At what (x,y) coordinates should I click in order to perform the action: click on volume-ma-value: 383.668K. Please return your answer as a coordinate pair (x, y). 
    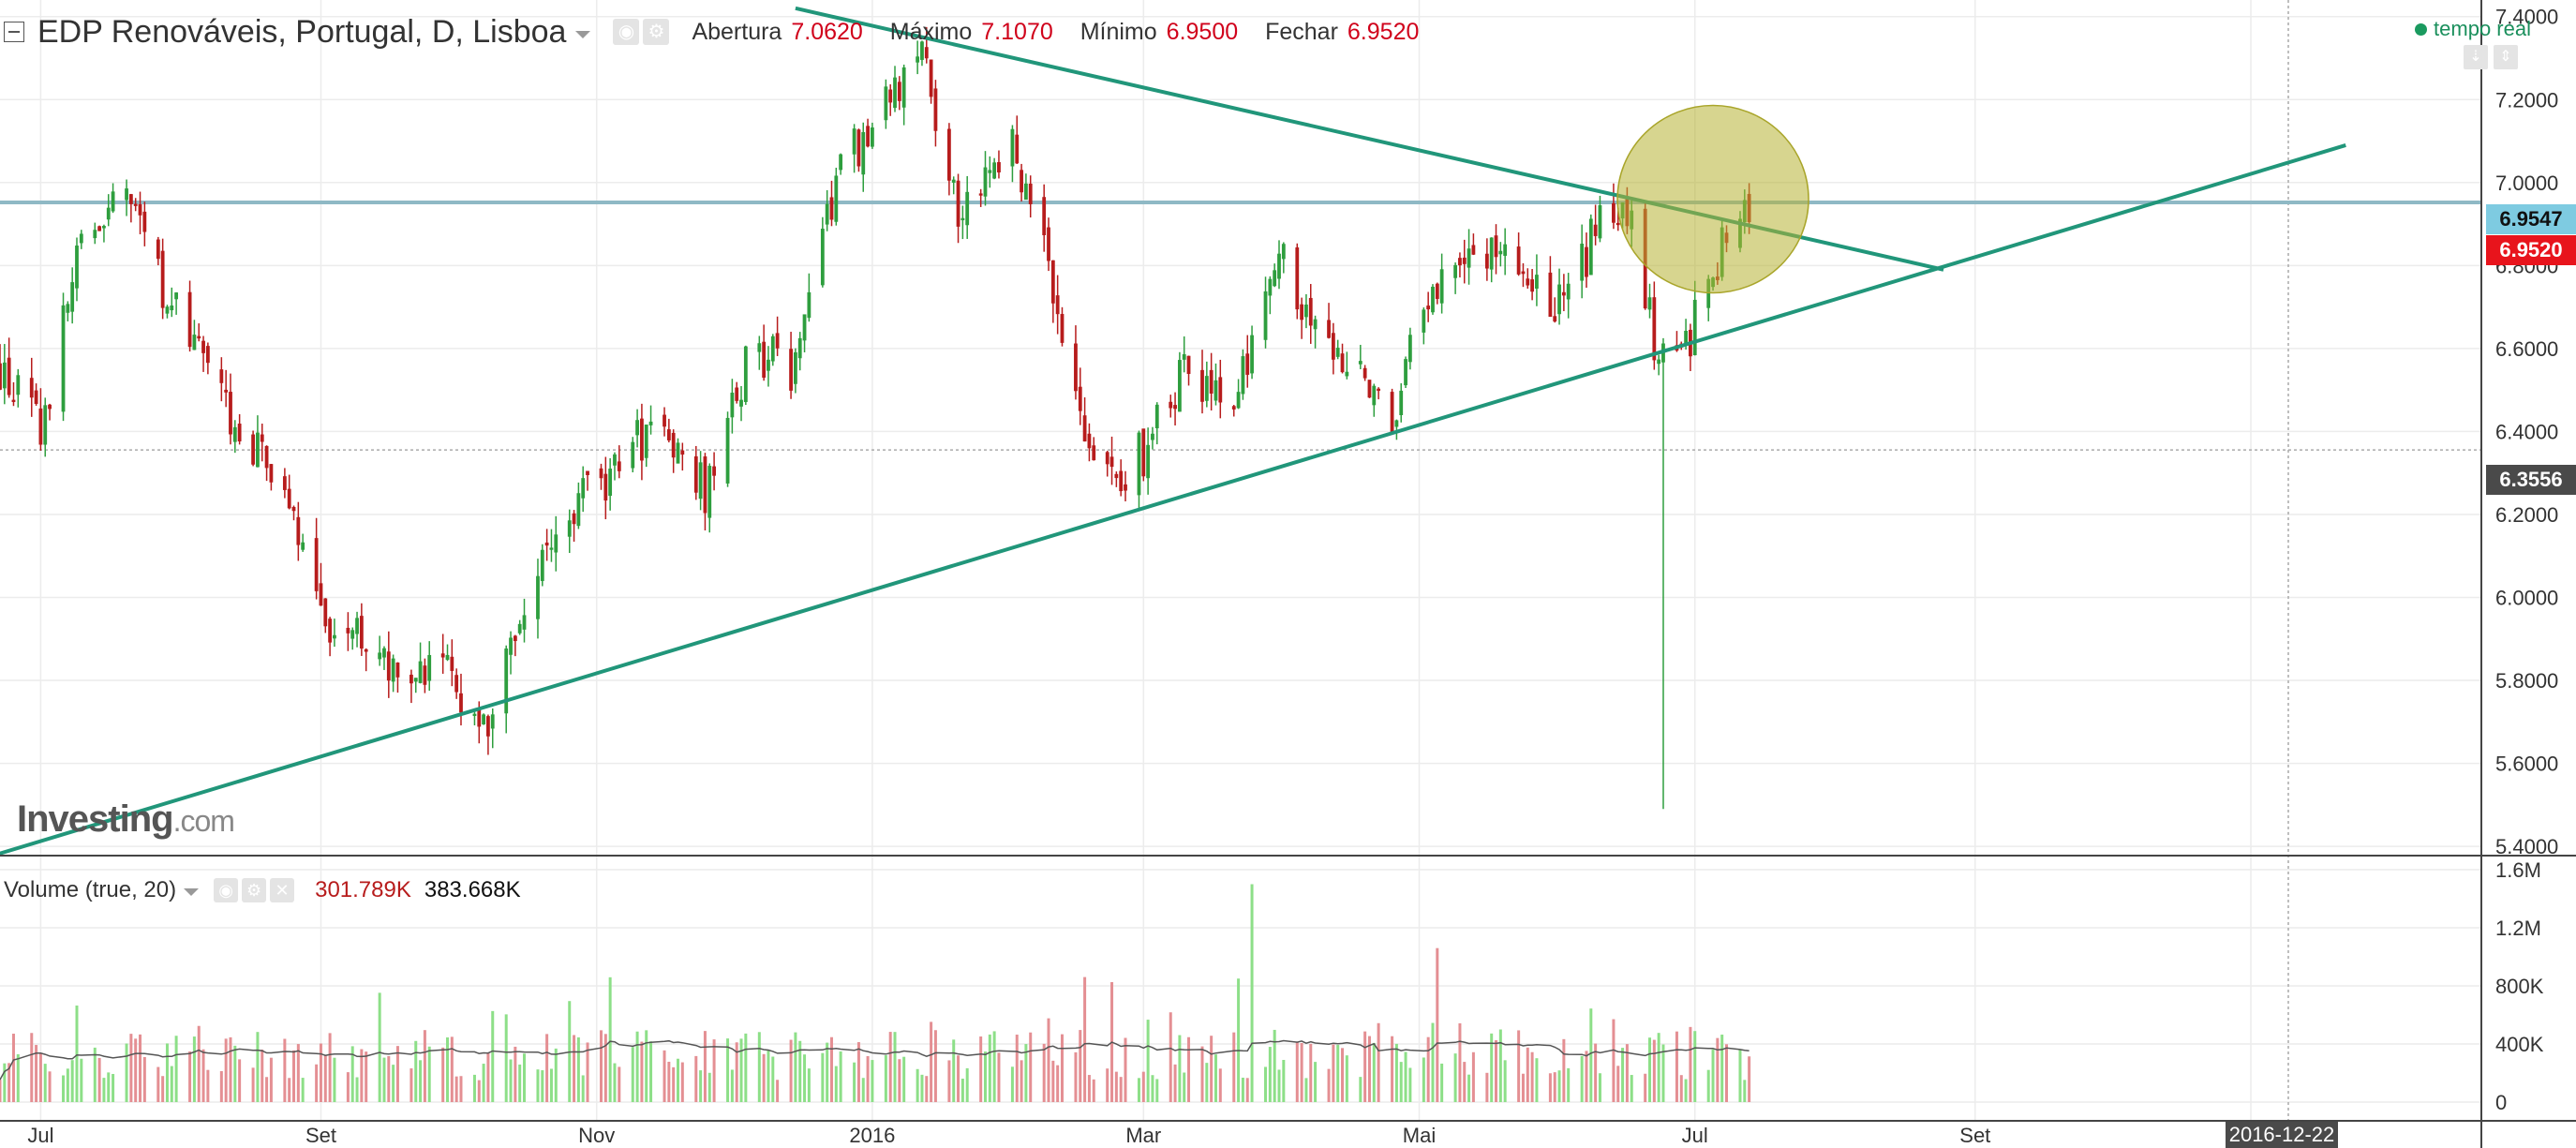
    Looking at the image, I should click on (472, 890).